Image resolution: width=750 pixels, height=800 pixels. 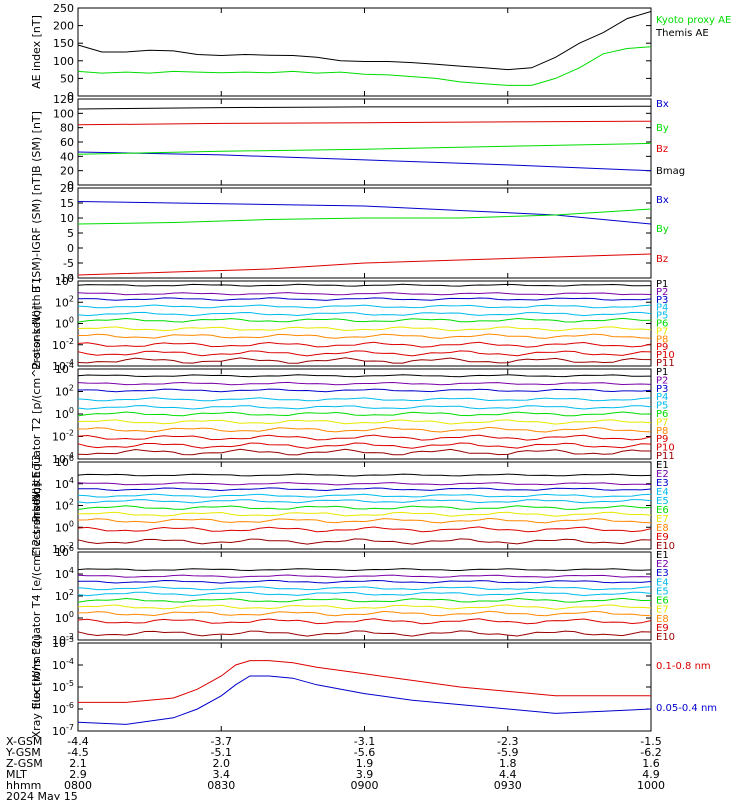 I want to click on series-line-e8, so click(x=364, y=520).